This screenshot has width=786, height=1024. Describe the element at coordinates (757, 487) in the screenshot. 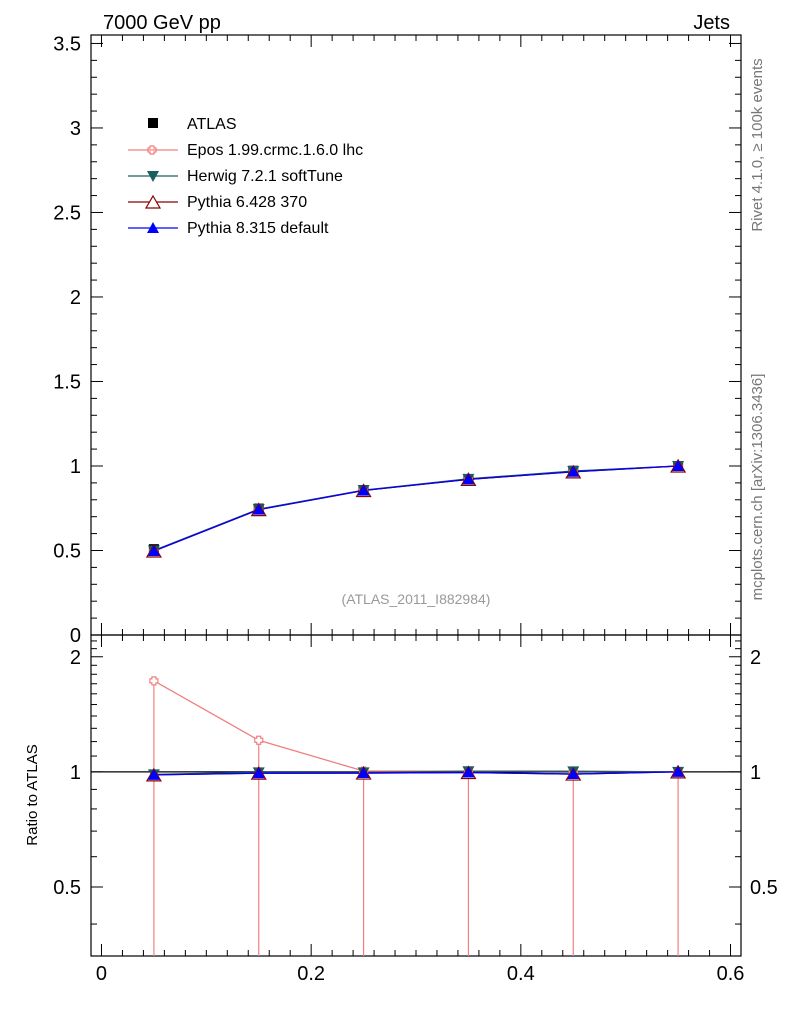

I see `mcplots-label: mcplots.cern.ch [arXiv:1306.3436]` at that location.